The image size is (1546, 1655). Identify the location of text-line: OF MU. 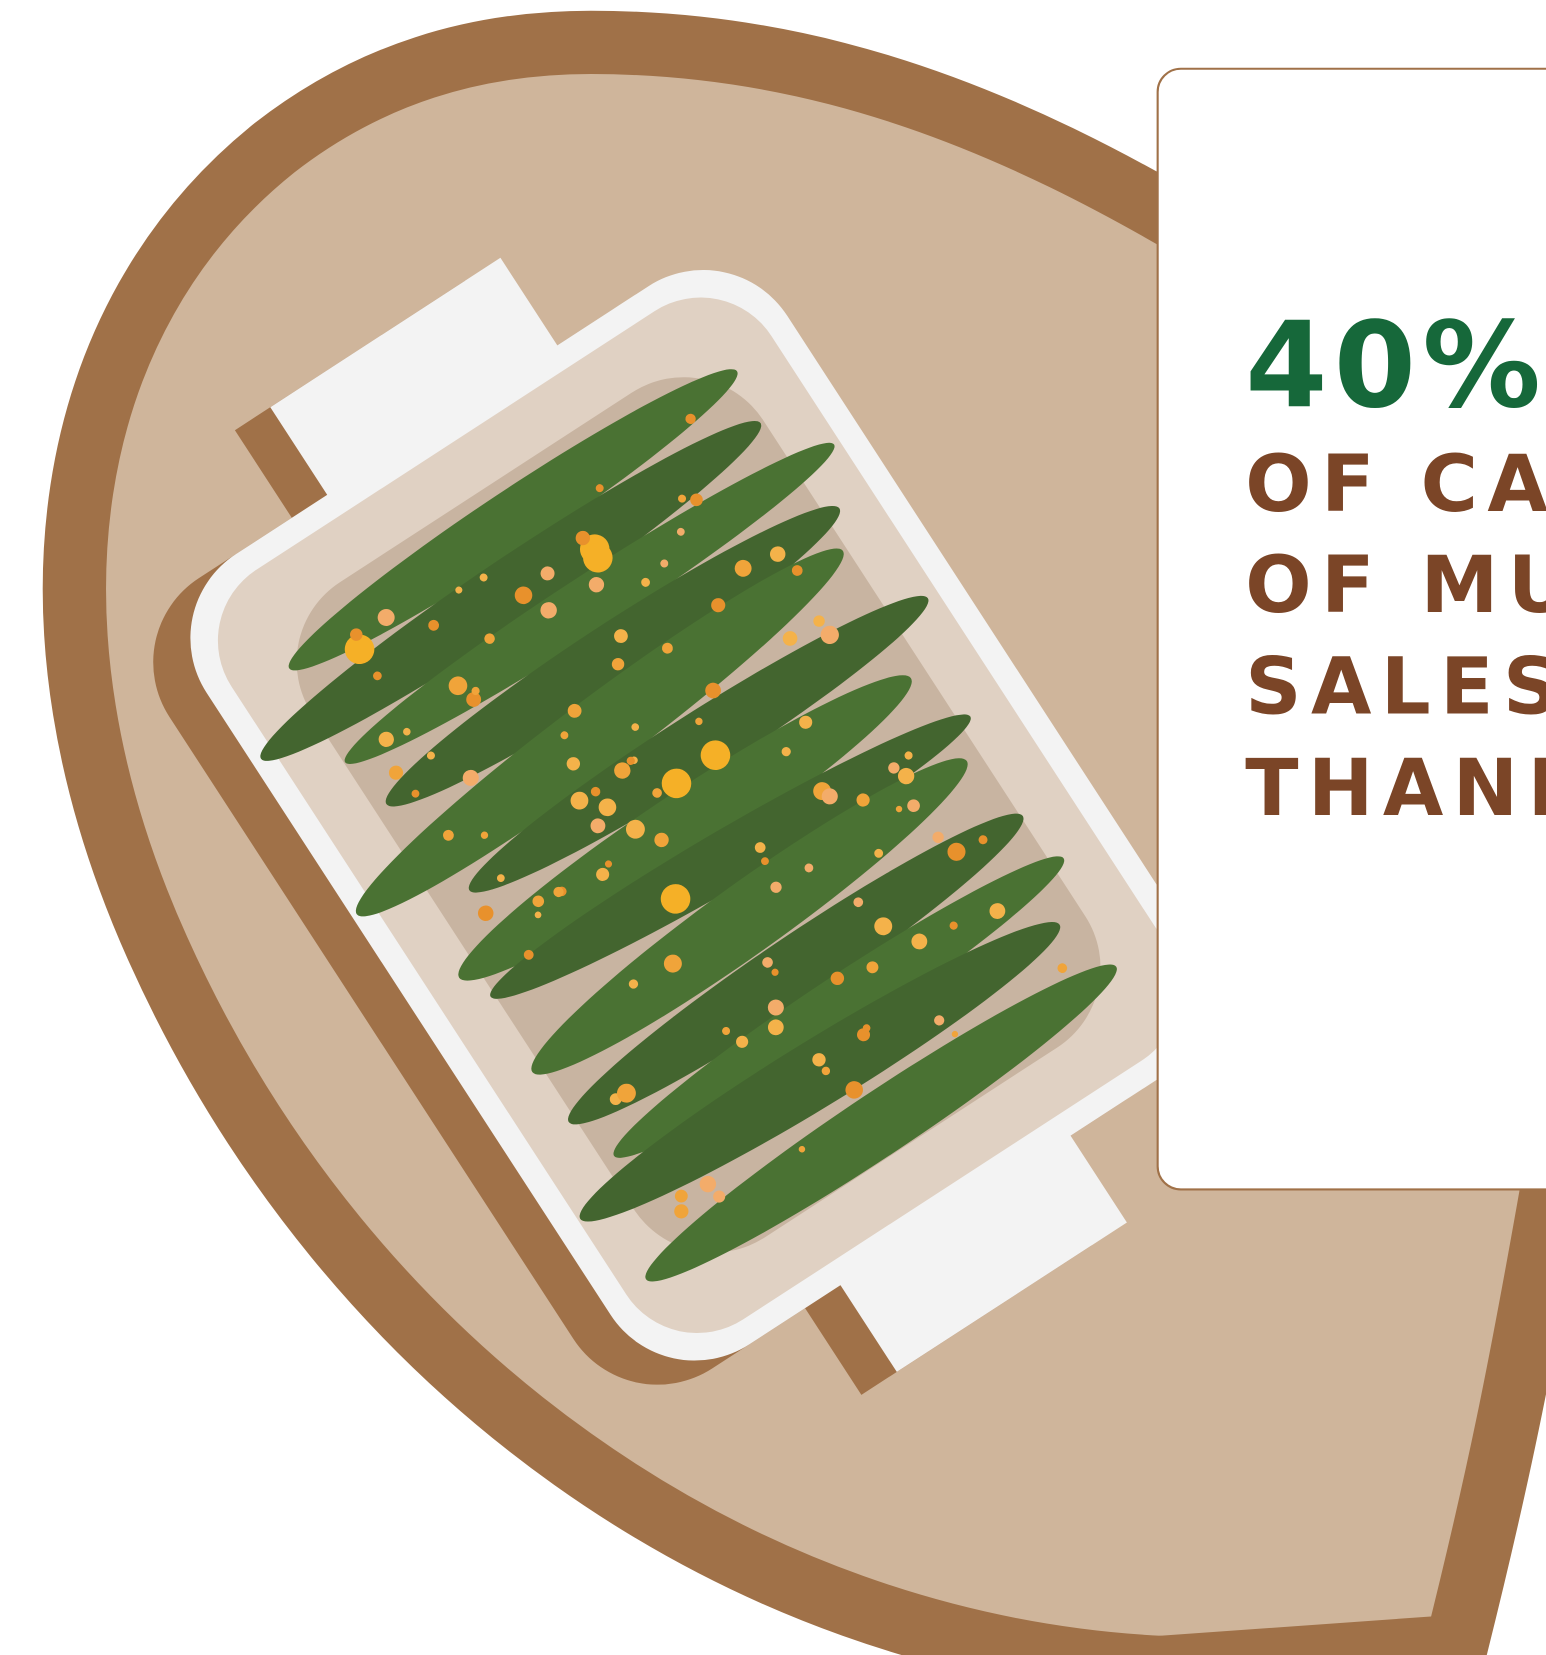
(1395, 586).